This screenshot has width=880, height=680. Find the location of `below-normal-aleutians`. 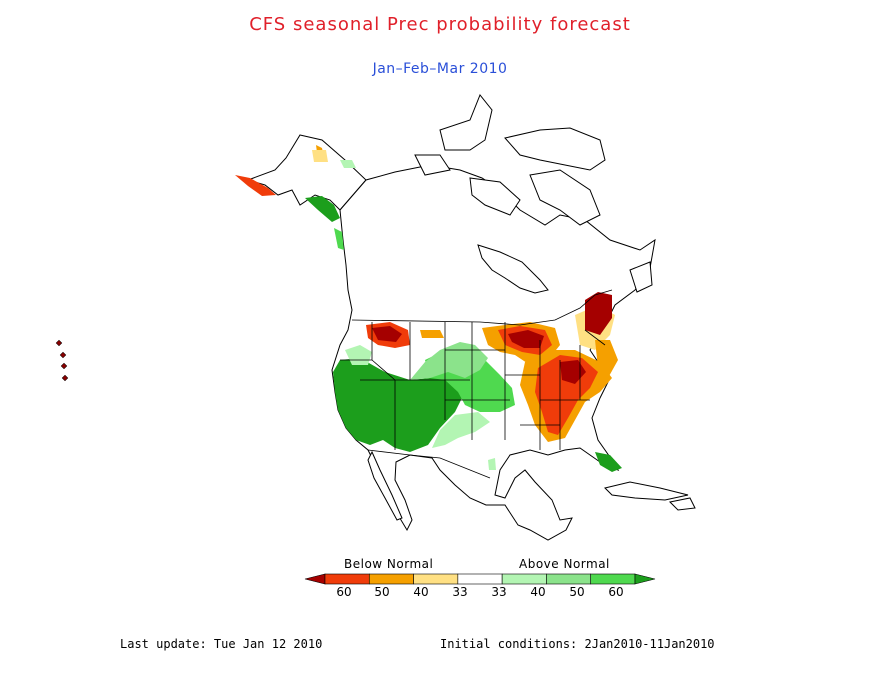

below-normal-aleutians is located at coordinates (255, 185).